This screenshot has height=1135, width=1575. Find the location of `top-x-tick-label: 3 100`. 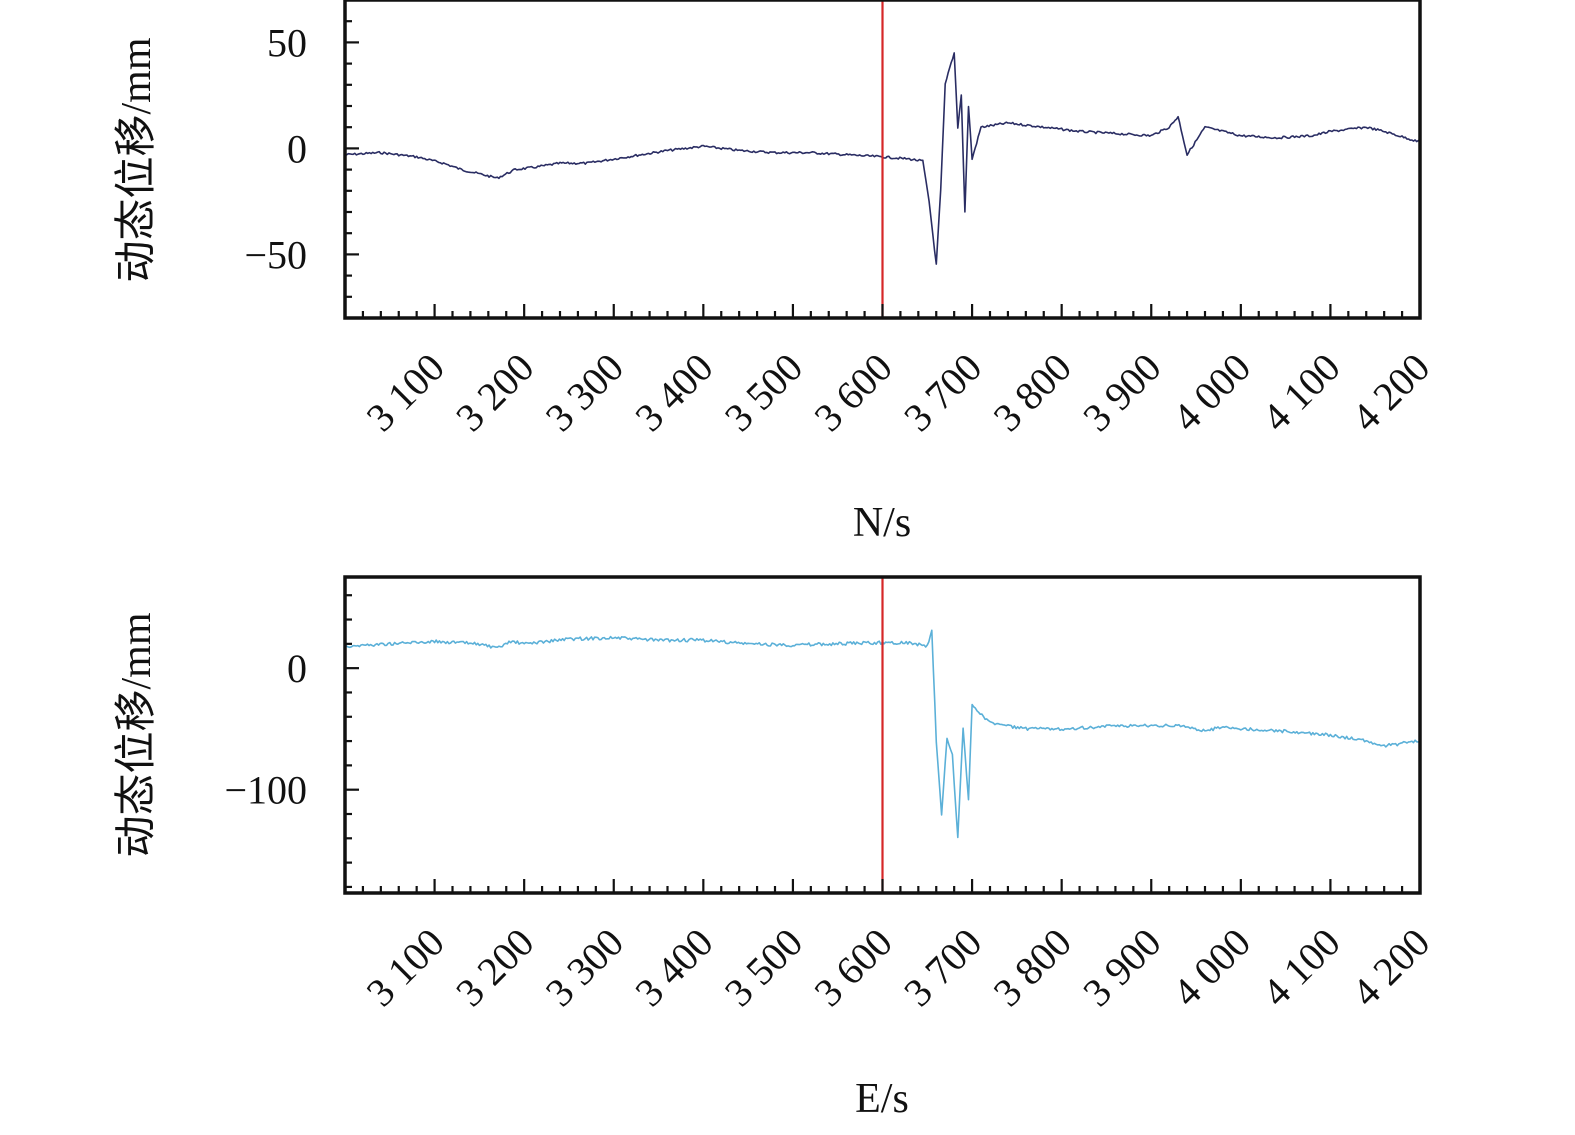

top-x-tick-label: 3 100 is located at coordinates (404, 392).